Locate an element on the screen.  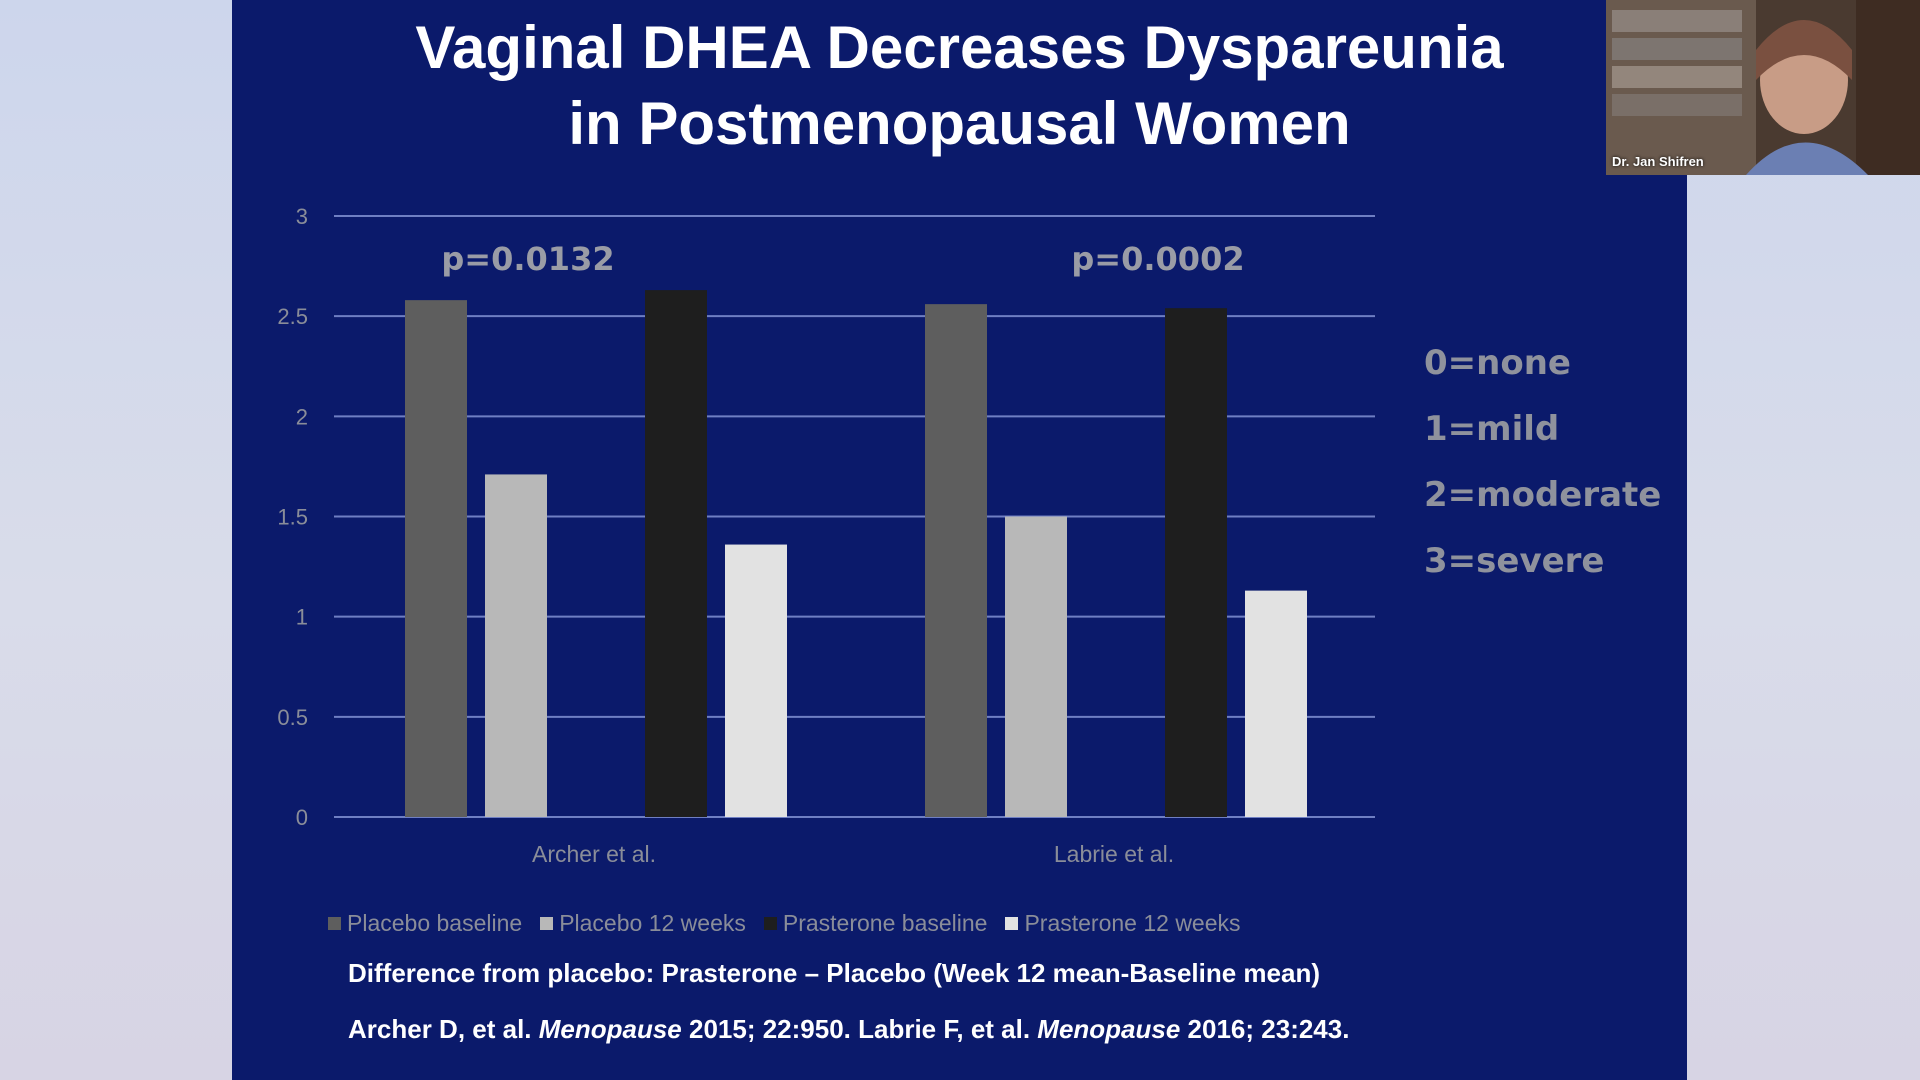
legend-item-placebo-baseline: Placebo baseline is located at coordinates (425, 923).